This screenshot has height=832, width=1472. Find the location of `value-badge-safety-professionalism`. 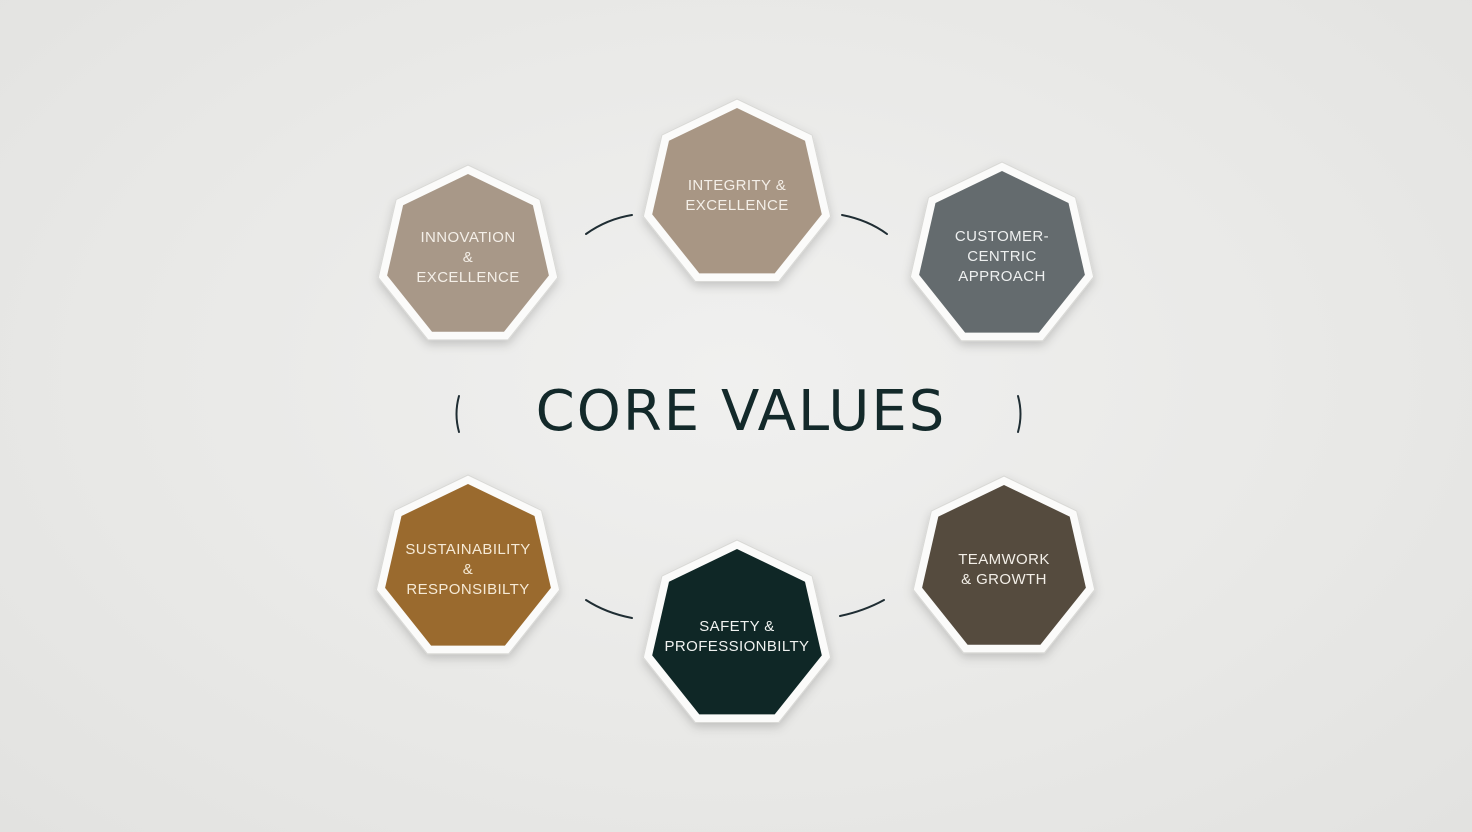

value-badge-safety-professionalism is located at coordinates (737, 631).